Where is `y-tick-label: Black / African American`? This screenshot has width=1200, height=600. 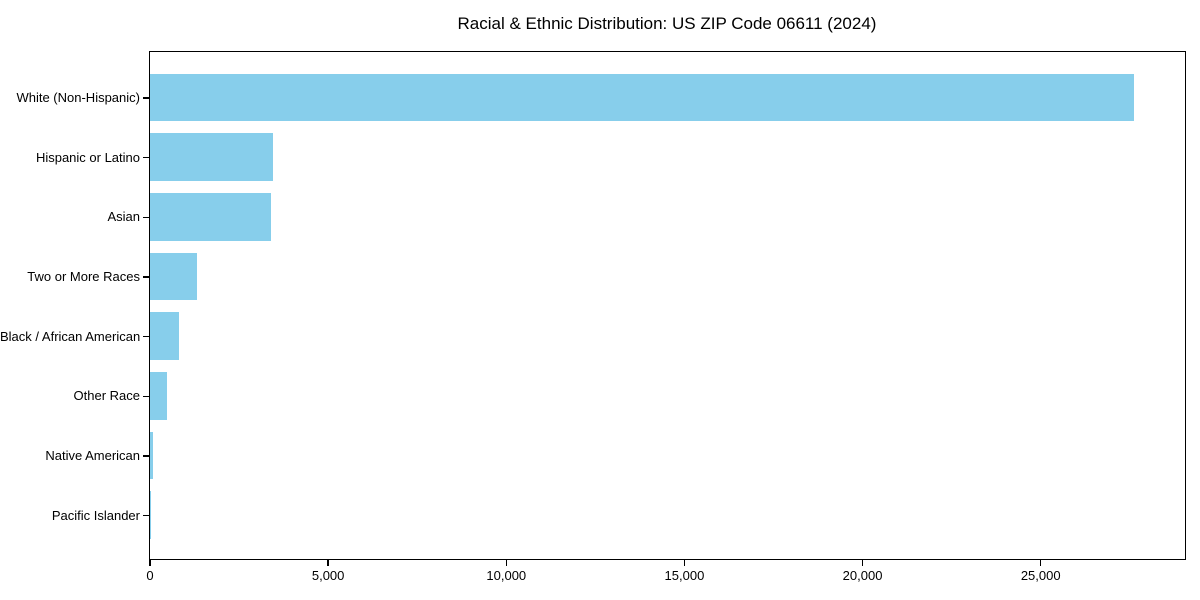
y-tick-label: Black / African American is located at coordinates (70, 336).